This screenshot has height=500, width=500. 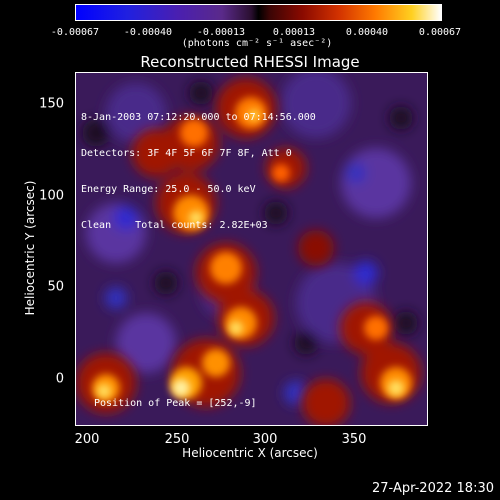 I want to click on y-tick-label: 0, so click(x=59, y=379).